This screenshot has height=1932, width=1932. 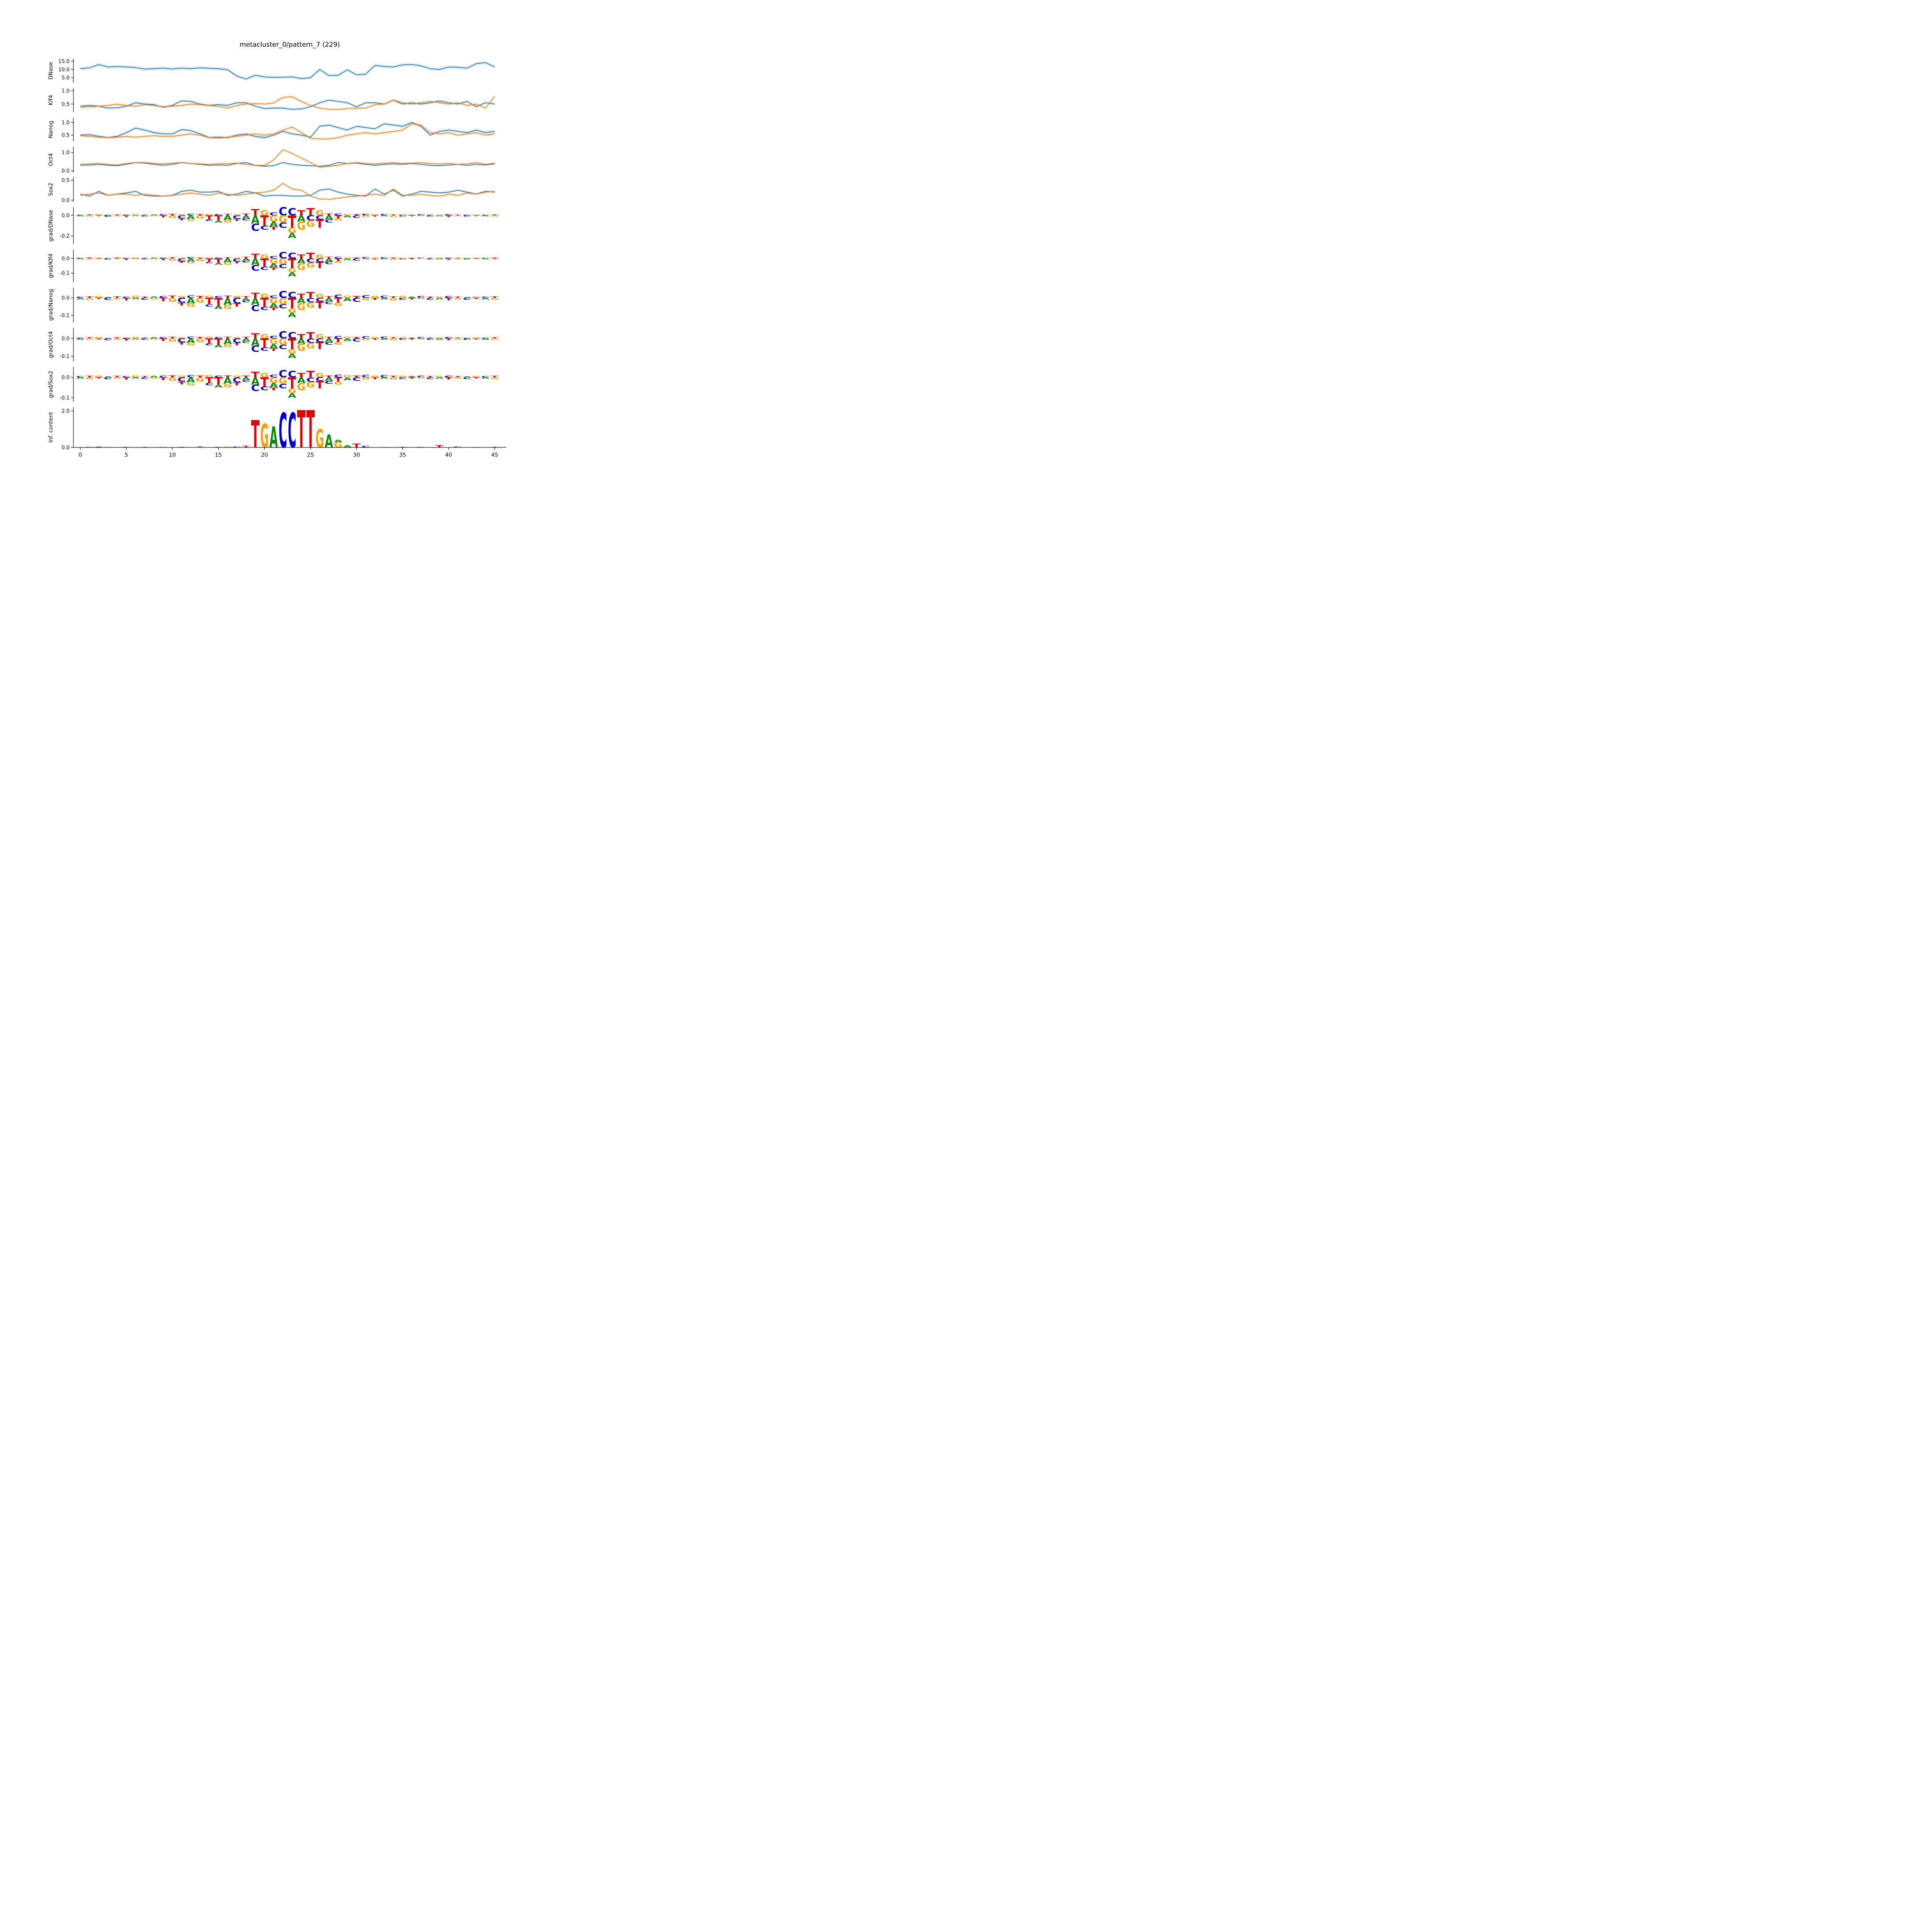 What do you see at coordinates (127, 455) in the screenshot?
I see `x-tick-label: 5` at bounding box center [127, 455].